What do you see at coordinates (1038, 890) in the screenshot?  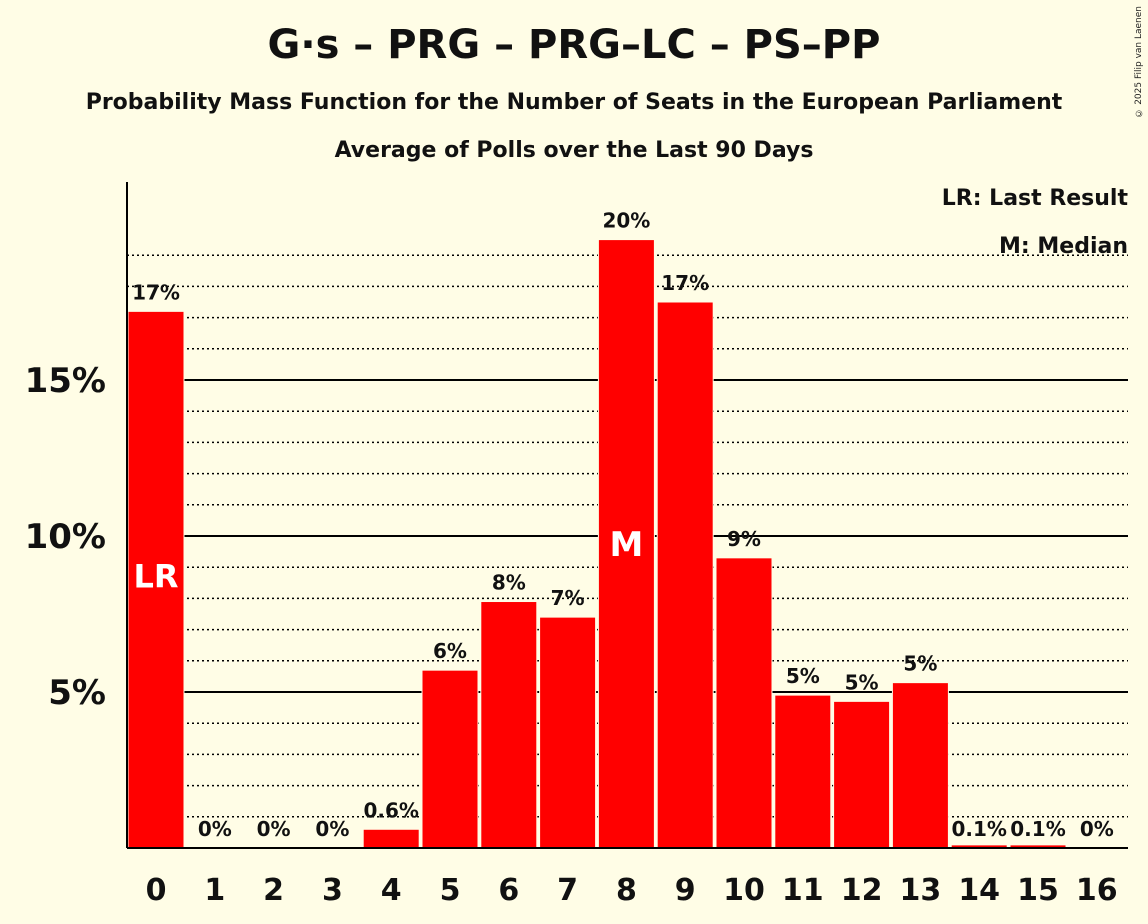 I see `x-tick-label: 15` at bounding box center [1038, 890].